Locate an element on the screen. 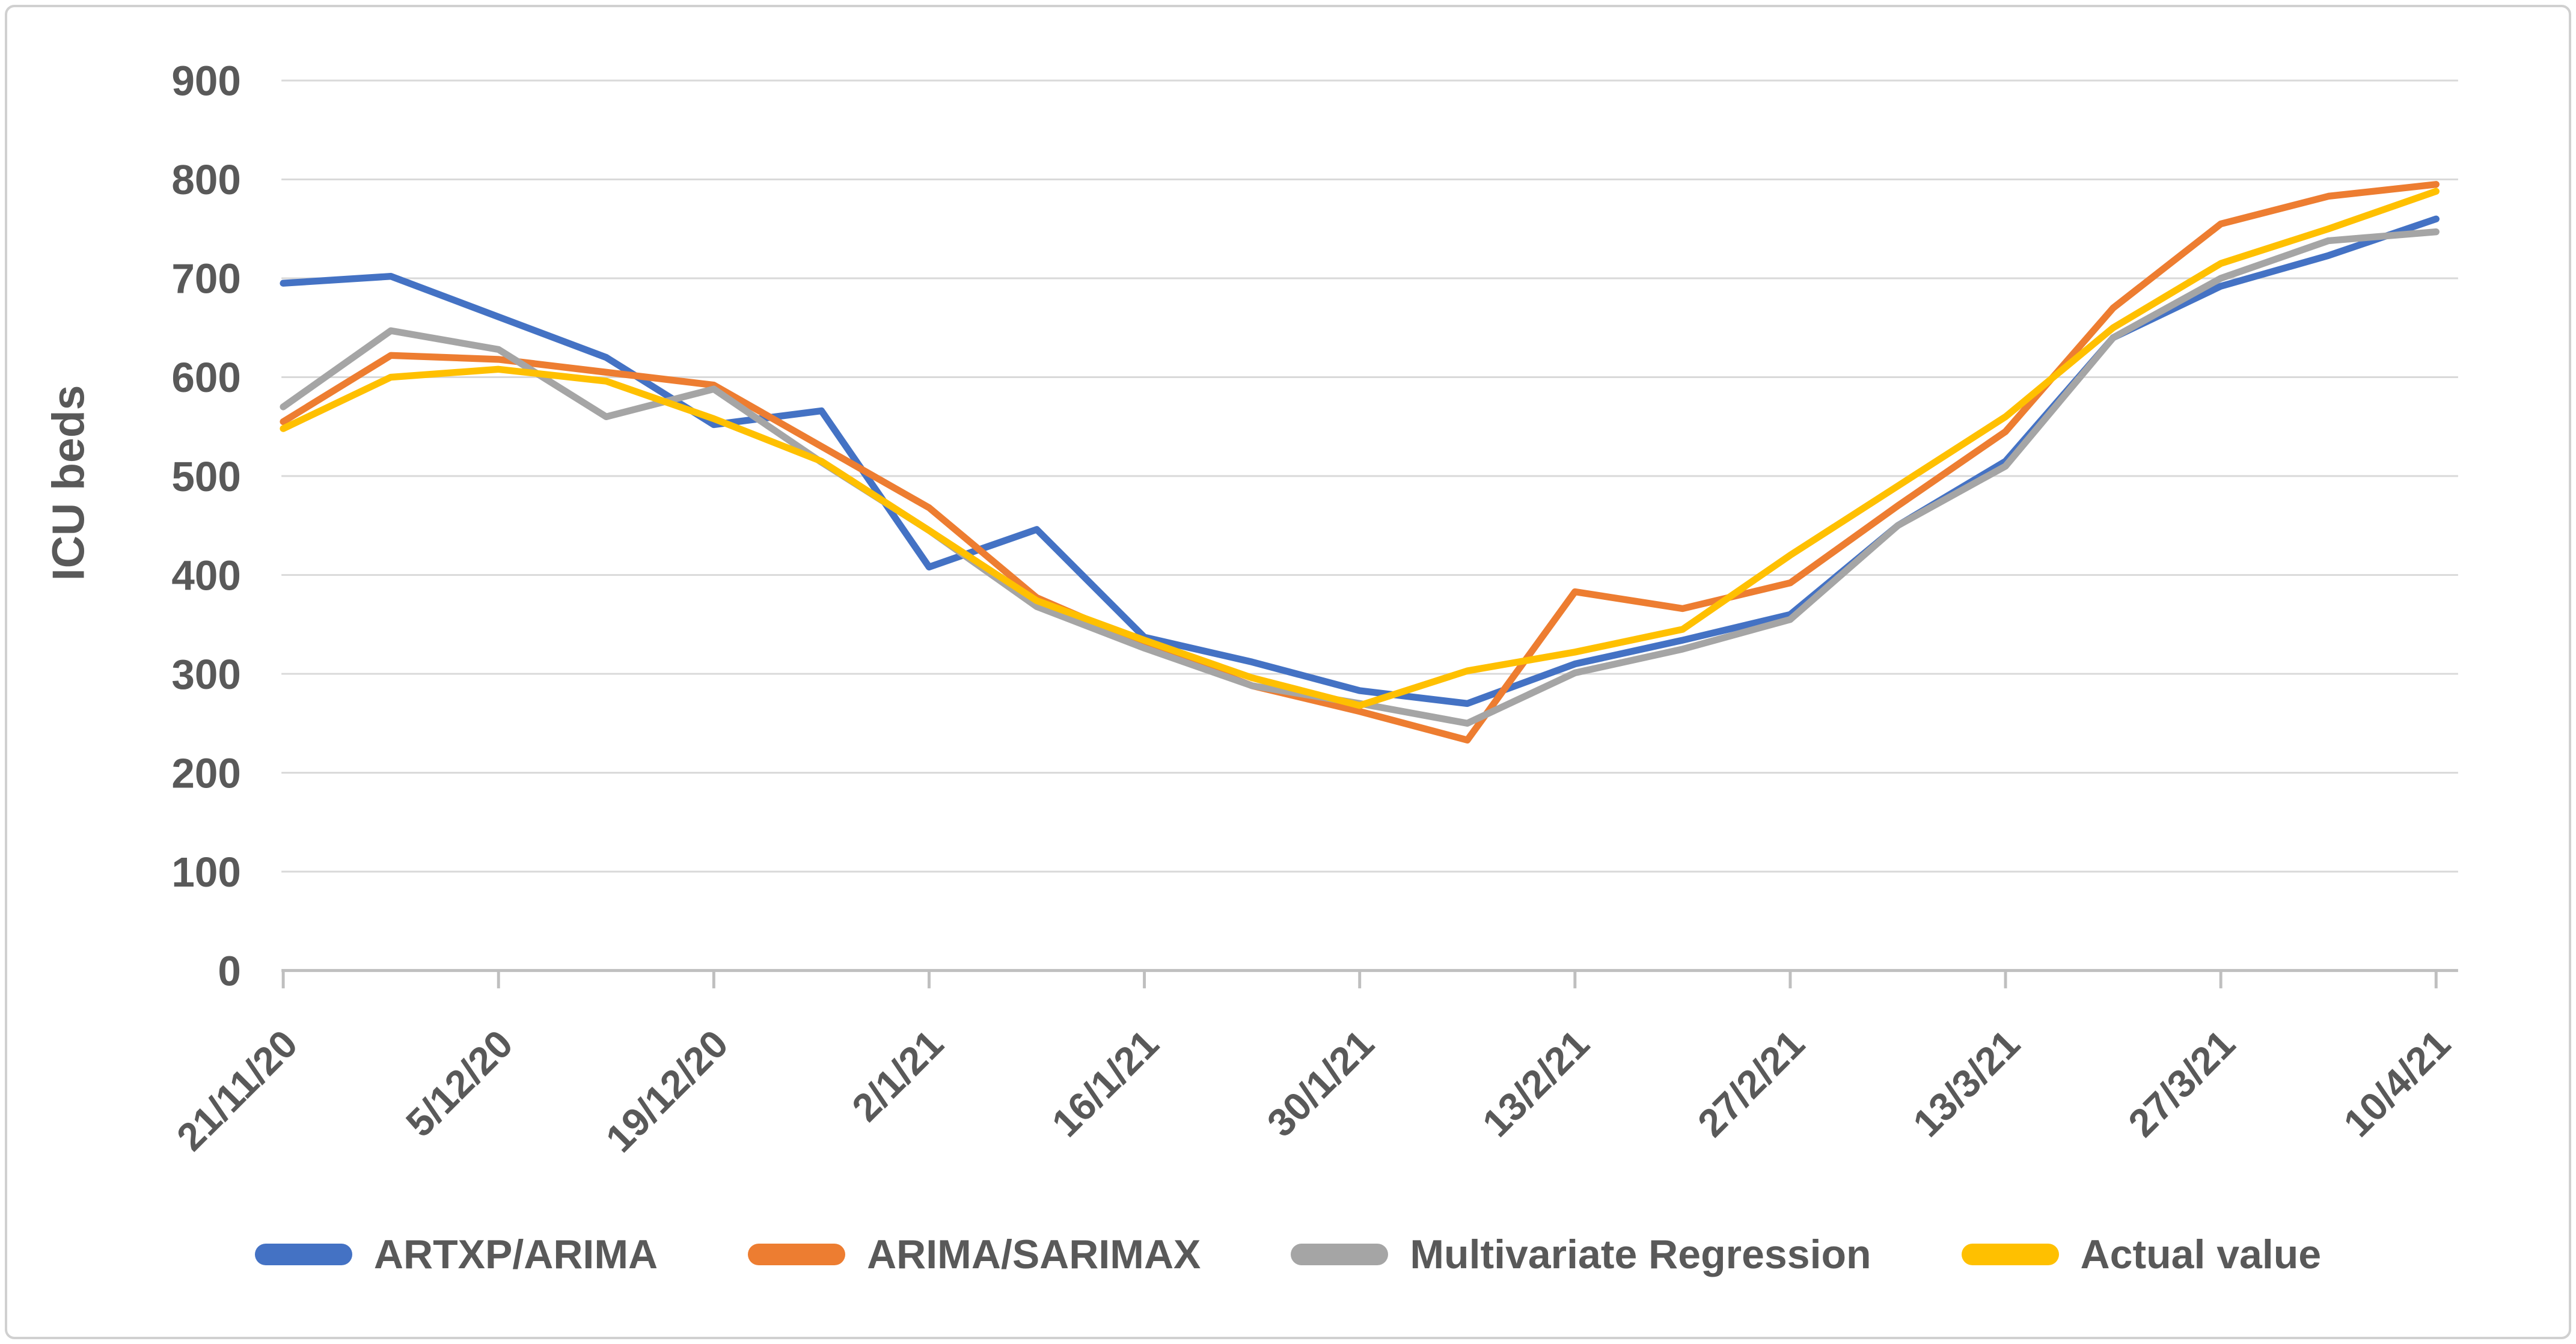 The image size is (2576, 1344). svg-text: 500 is located at coordinates (206, 477).